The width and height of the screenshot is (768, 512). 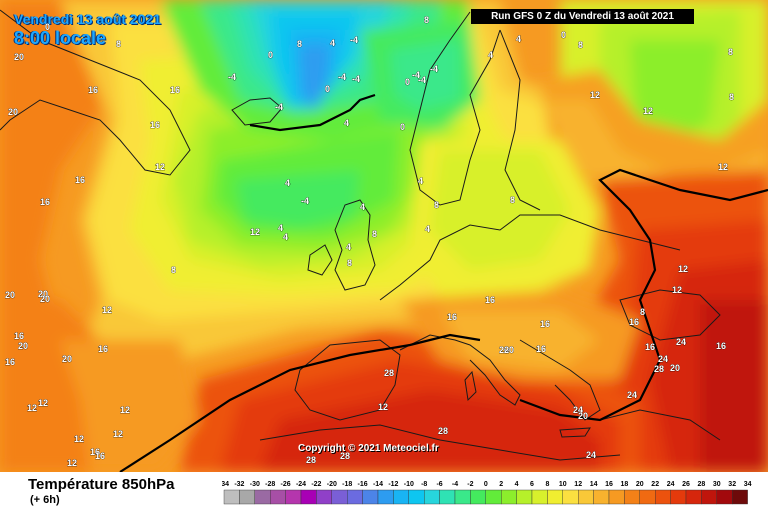 What do you see at coordinates (625, 484) in the screenshot?
I see `legend-tick-label: 18` at bounding box center [625, 484].